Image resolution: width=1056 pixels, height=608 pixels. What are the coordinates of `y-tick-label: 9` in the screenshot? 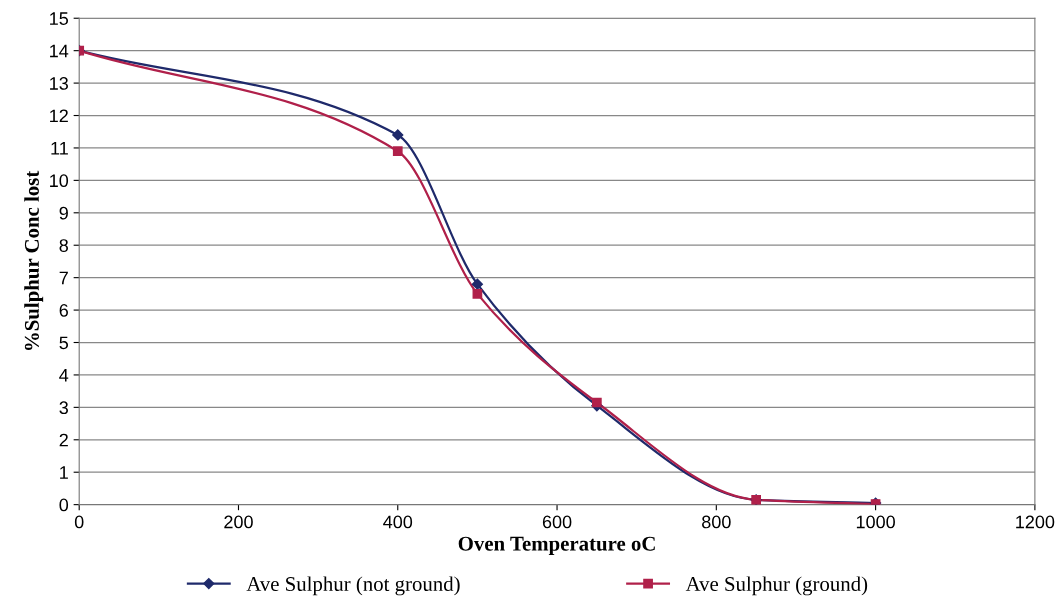 It's located at (63, 213).